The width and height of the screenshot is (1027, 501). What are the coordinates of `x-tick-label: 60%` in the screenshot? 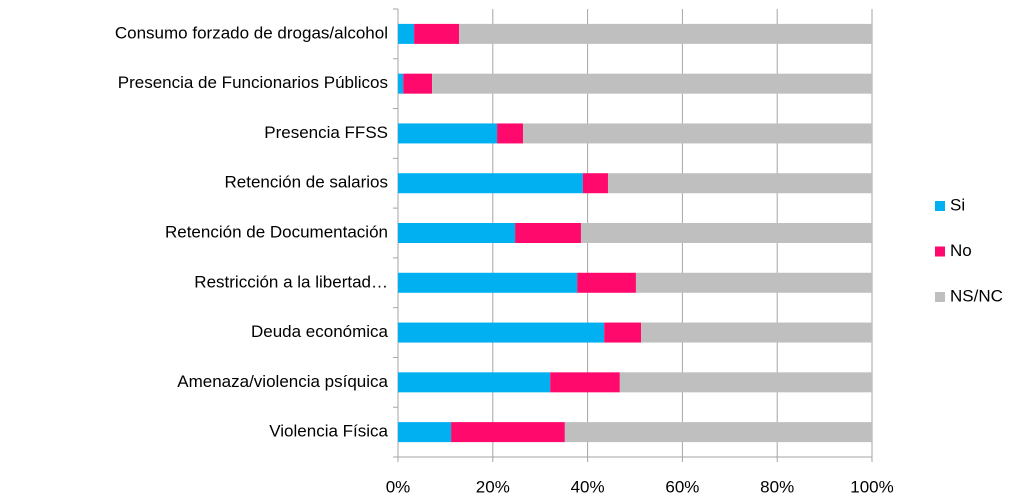 It's located at (682, 486).